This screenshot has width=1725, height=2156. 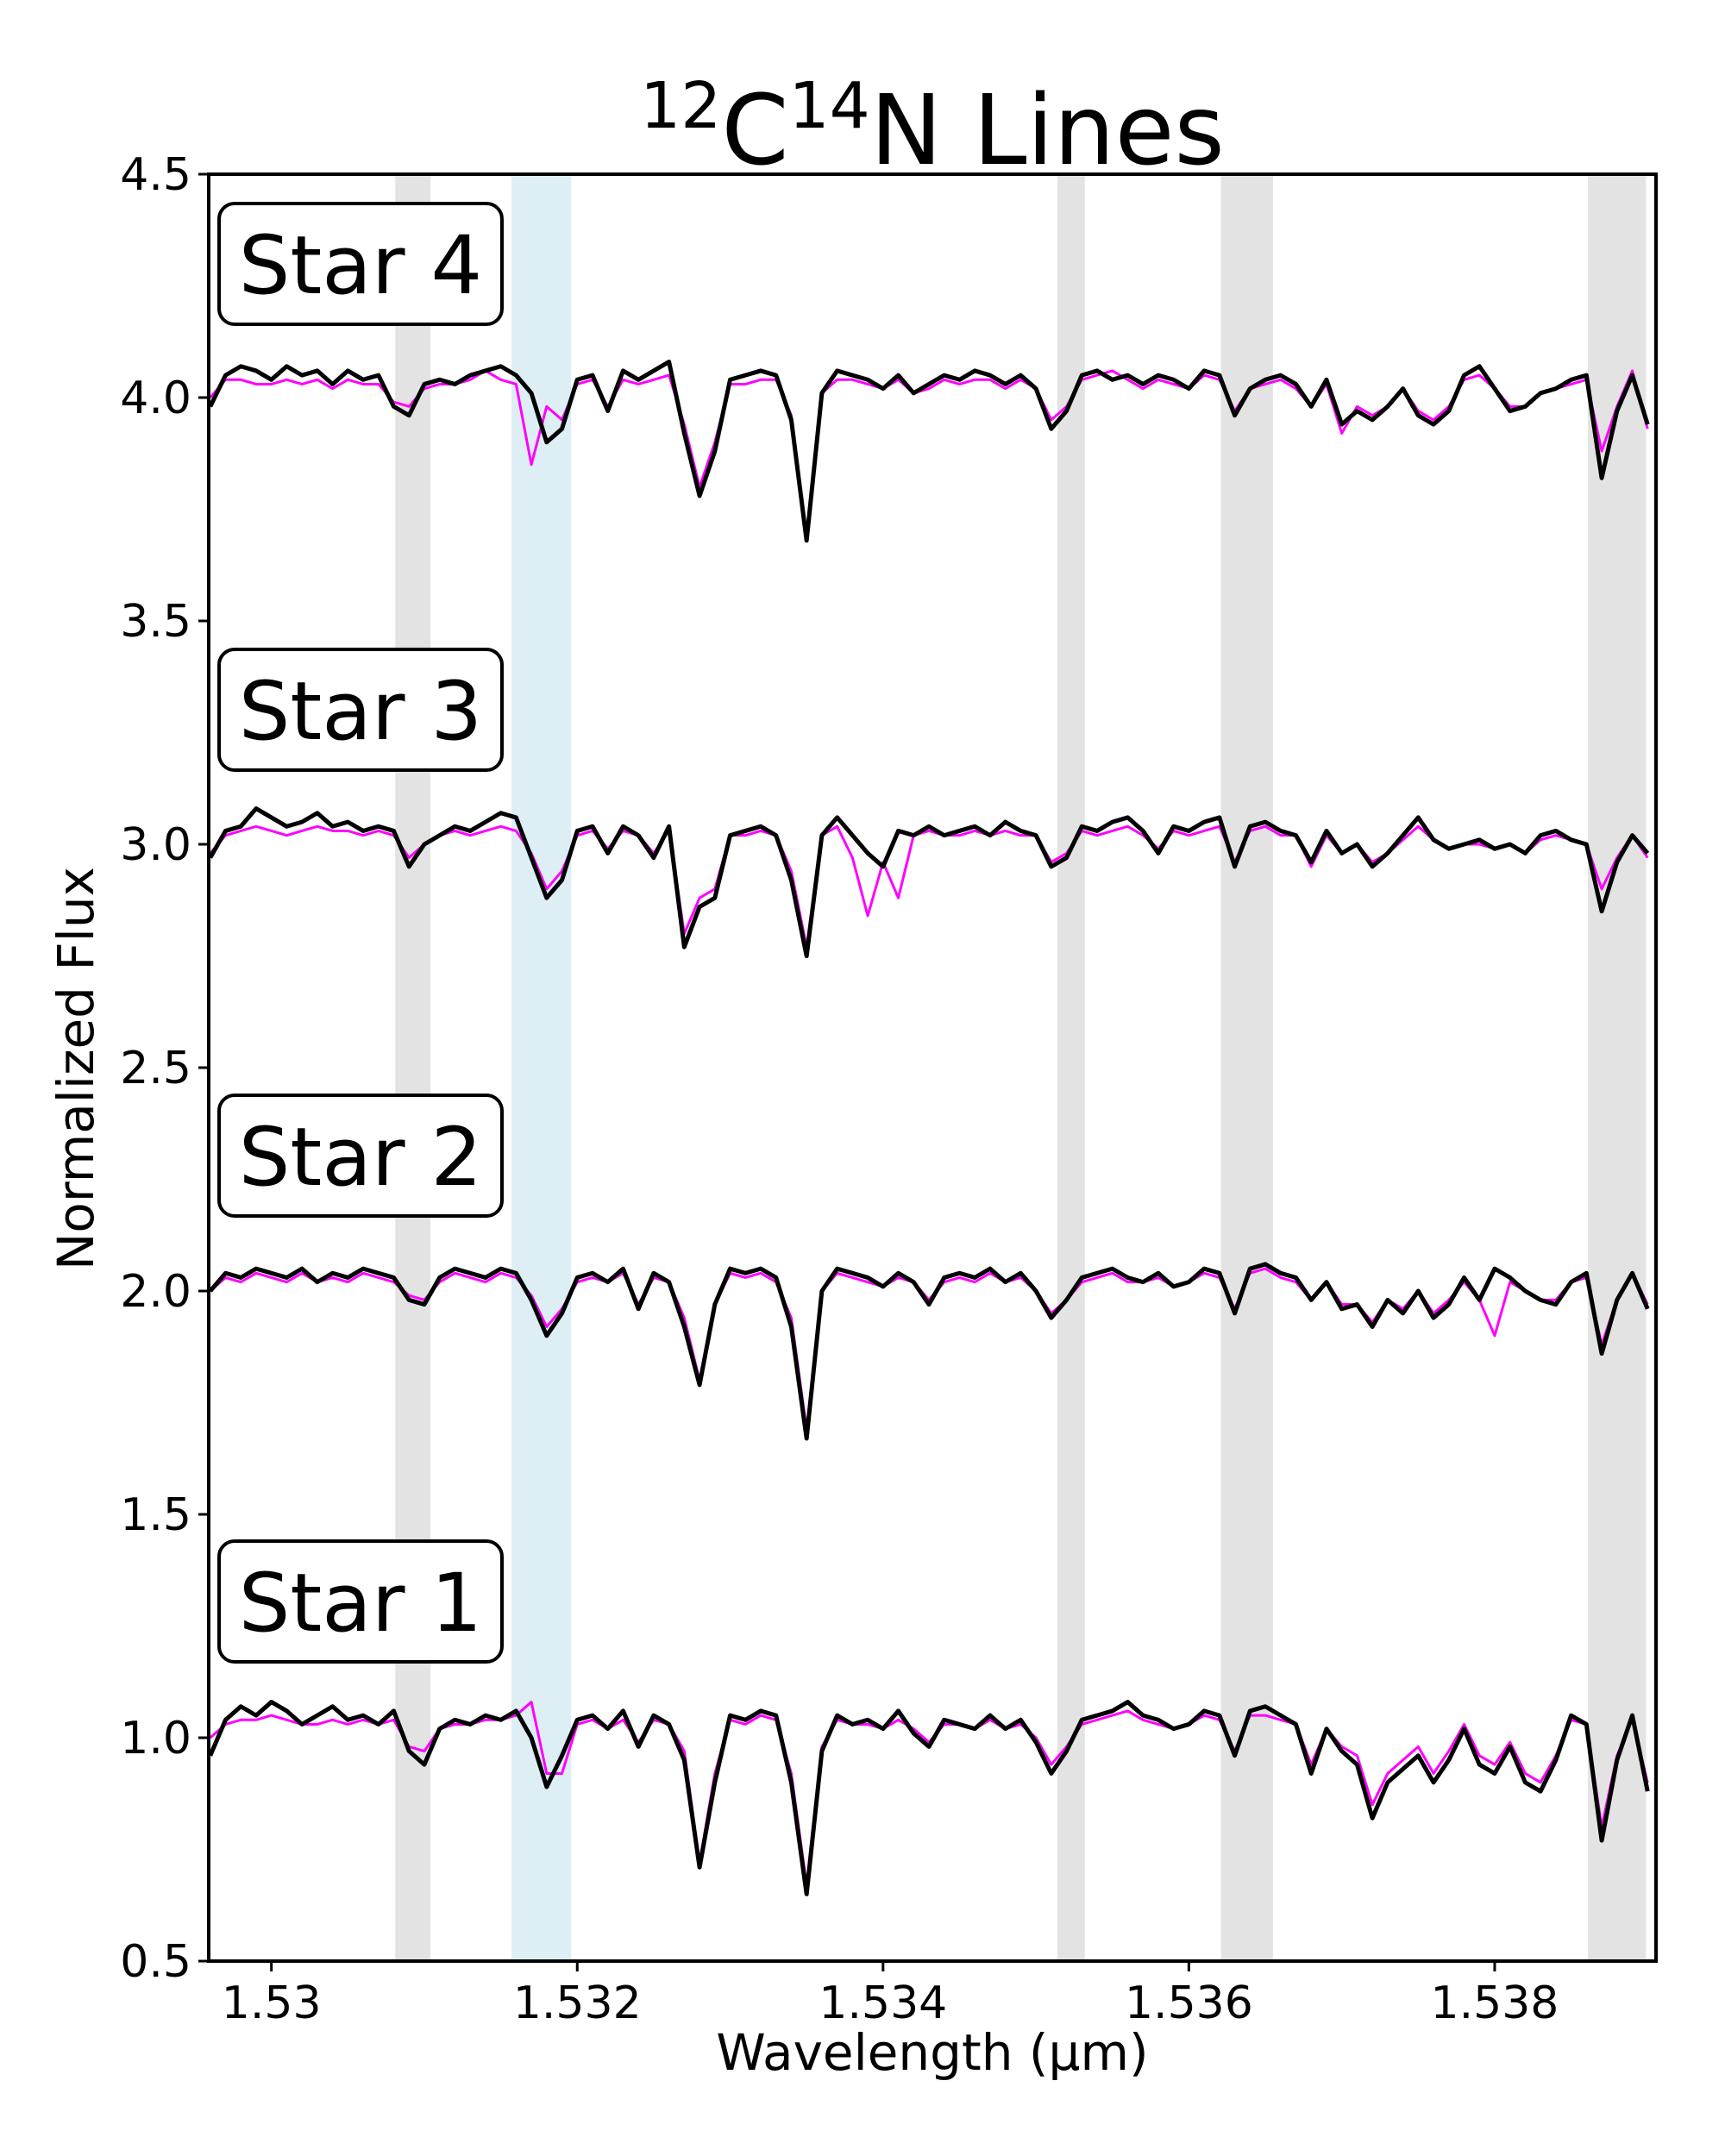 What do you see at coordinates (156, 1068) in the screenshot?
I see `y-tick-label: 2.5` at bounding box center [156, 1068].